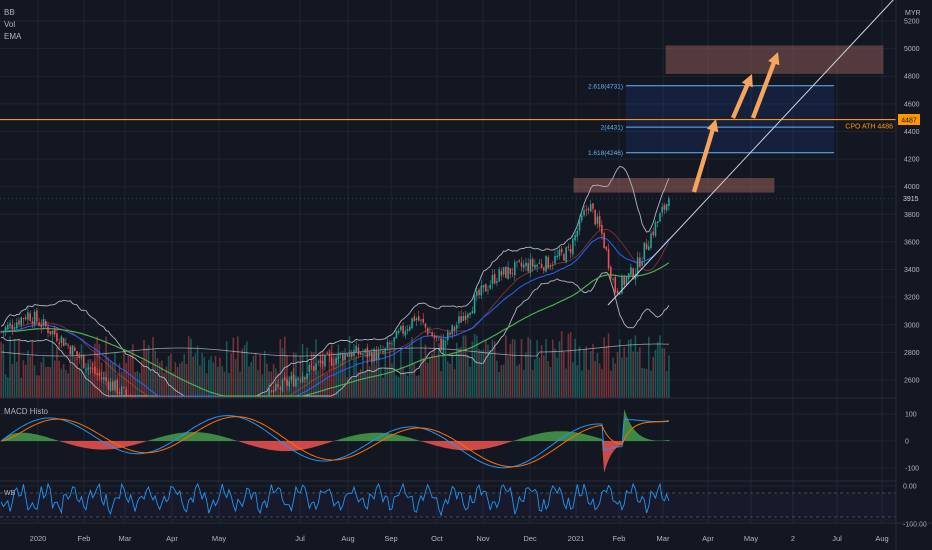 This screenshot has height=550, width=932. Describe the element at coordinates (172, 538) in the screenshot. I see `time-label: Apr` at that location.